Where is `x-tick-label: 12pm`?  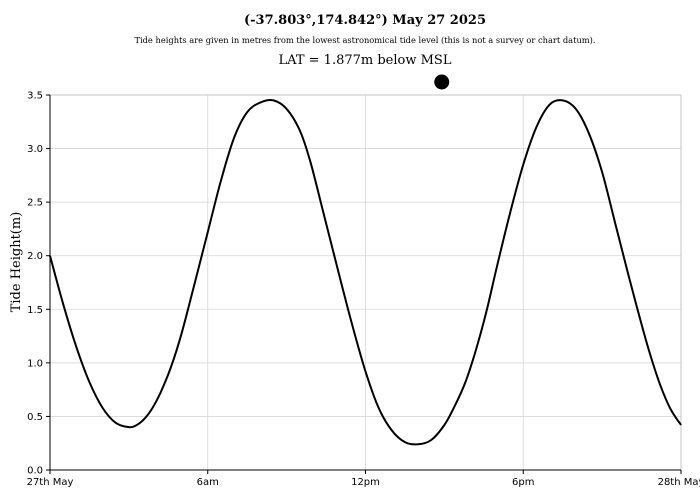 x-tick-label: 12pm is located at coordinates (365, 482).